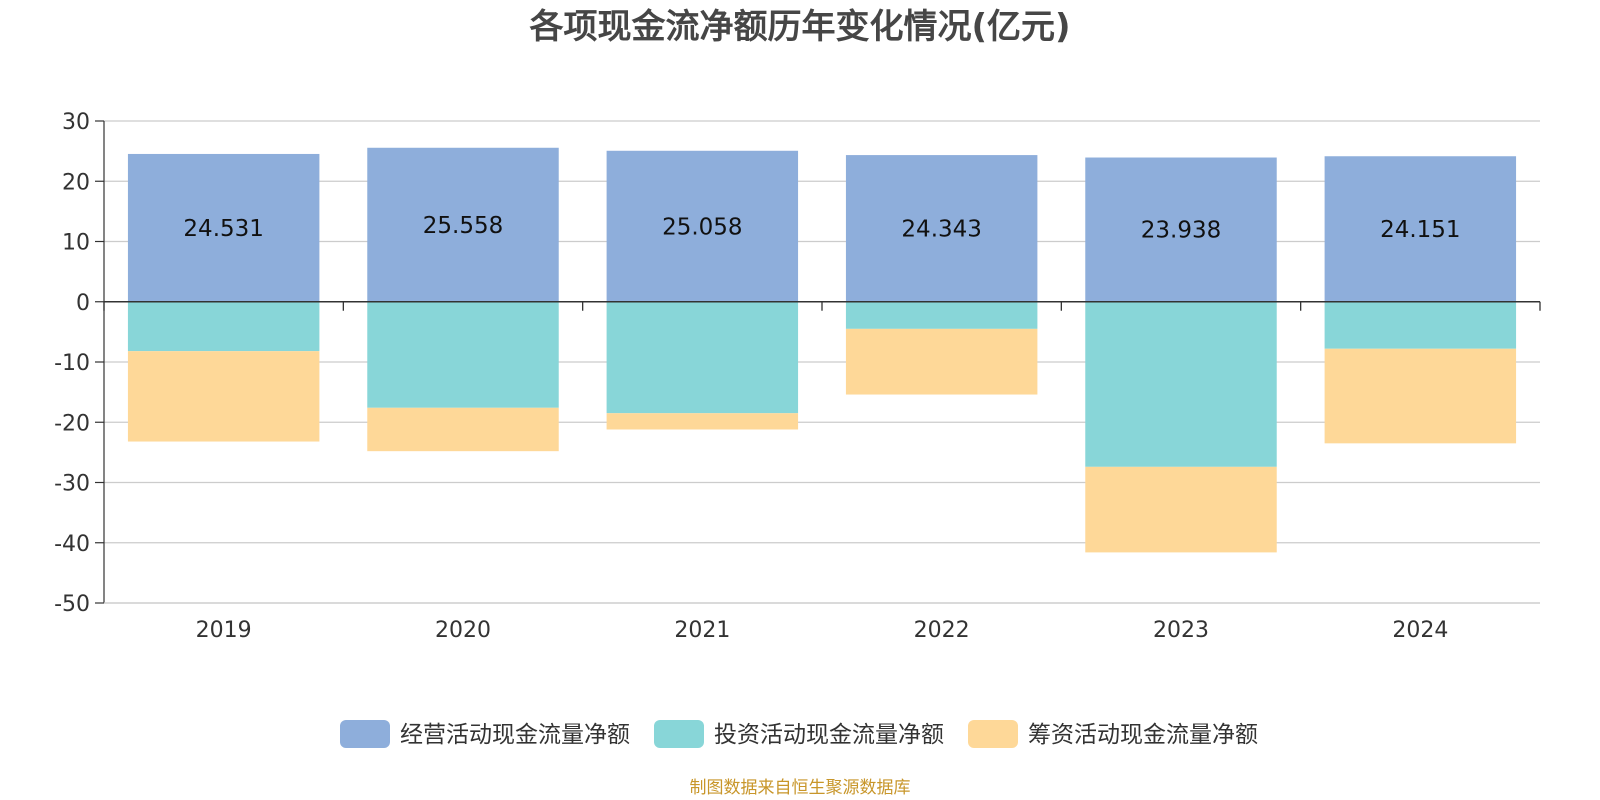 The image size is (1600, 800). I want to click on y-tick-label: -40, so click(72, 544).